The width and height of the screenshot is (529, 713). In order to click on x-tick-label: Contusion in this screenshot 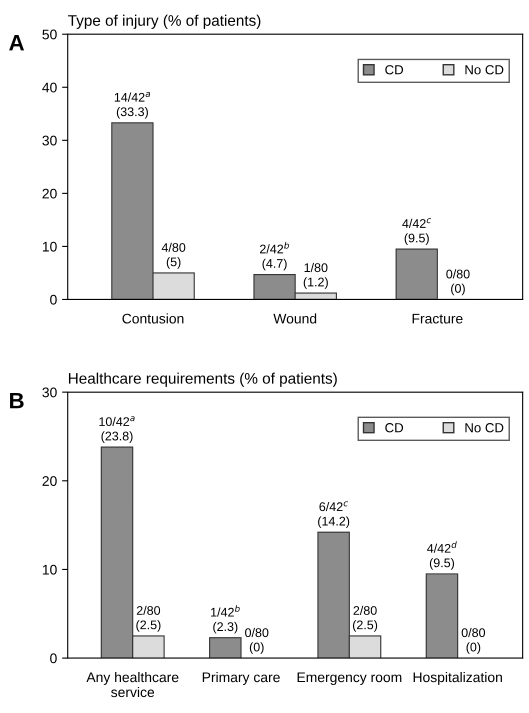, I will do `click(153, 318)`.